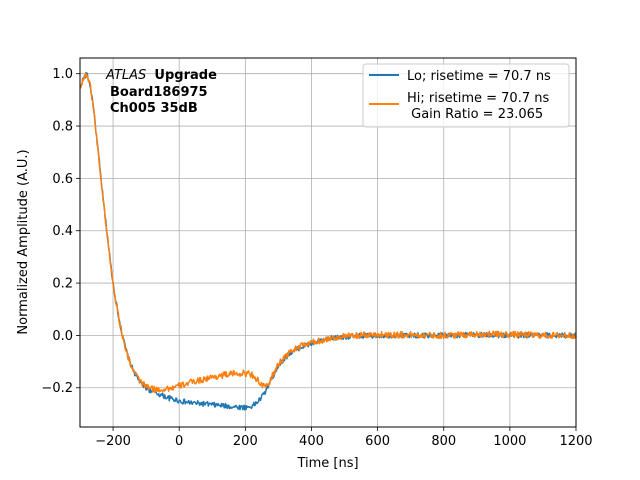 This screenshot has width=640, height=480. What do you see at coordinates (62, 74) in the screenshot?
I see `y-tick-label: 1.0` at bounding box center [62, 74].